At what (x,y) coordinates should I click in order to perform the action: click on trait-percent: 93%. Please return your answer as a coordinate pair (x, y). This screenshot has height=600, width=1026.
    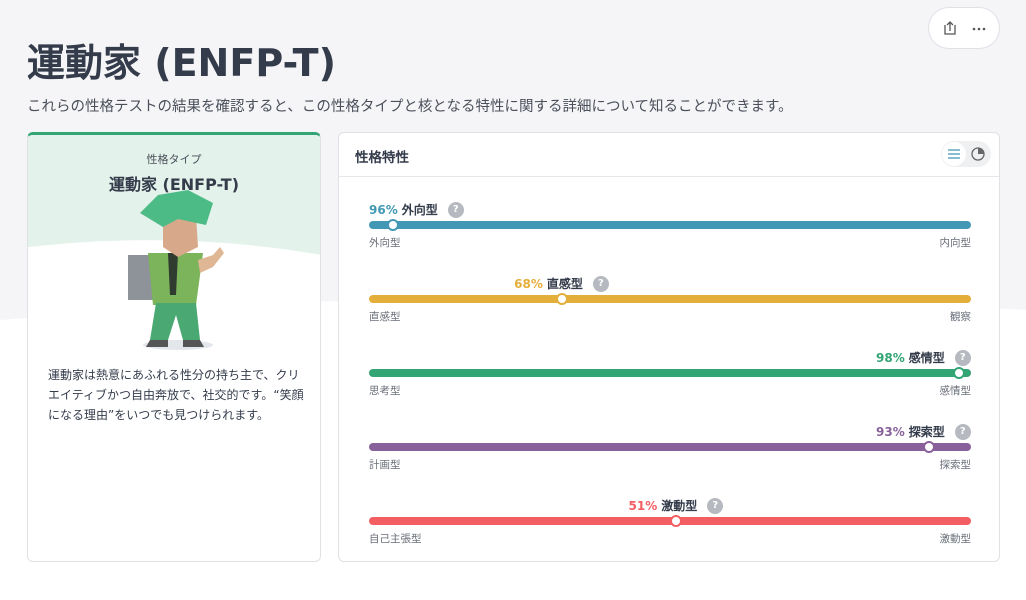
    Looking at the image, I should click on (890, 431).